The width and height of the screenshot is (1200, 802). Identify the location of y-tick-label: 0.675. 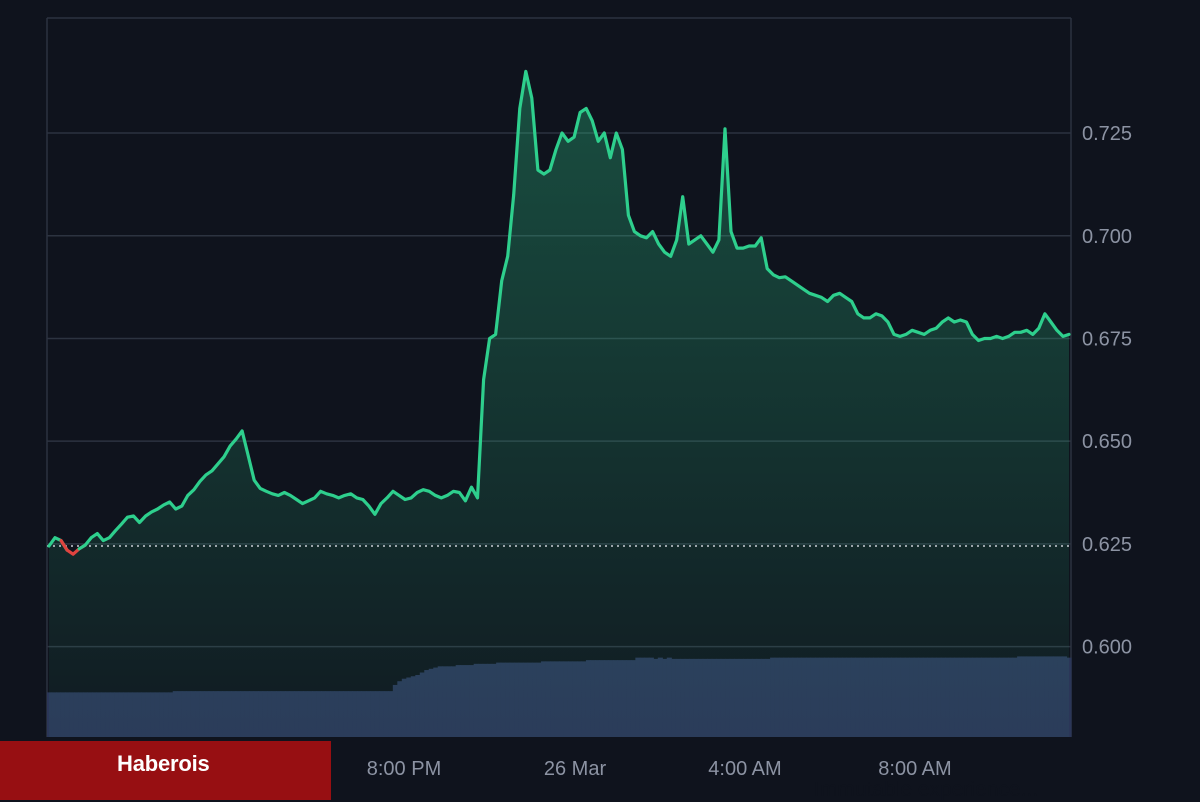
(1107, 339).